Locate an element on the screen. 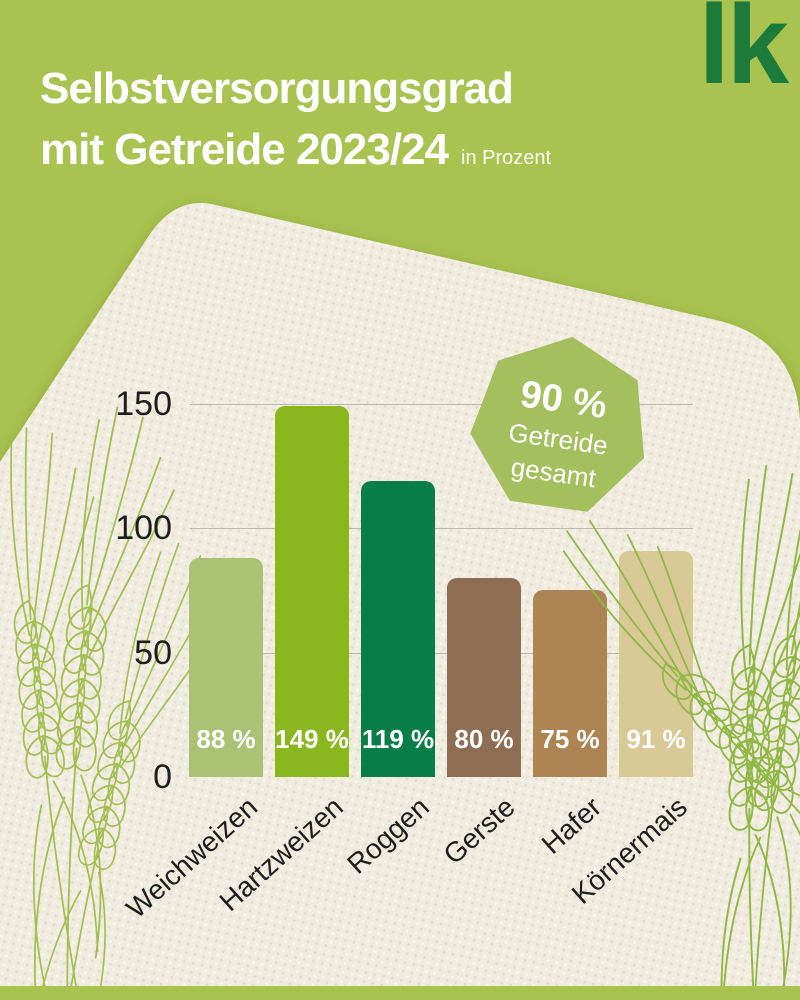  bar-value-label: 88 % is located at coordinates (226, 739).